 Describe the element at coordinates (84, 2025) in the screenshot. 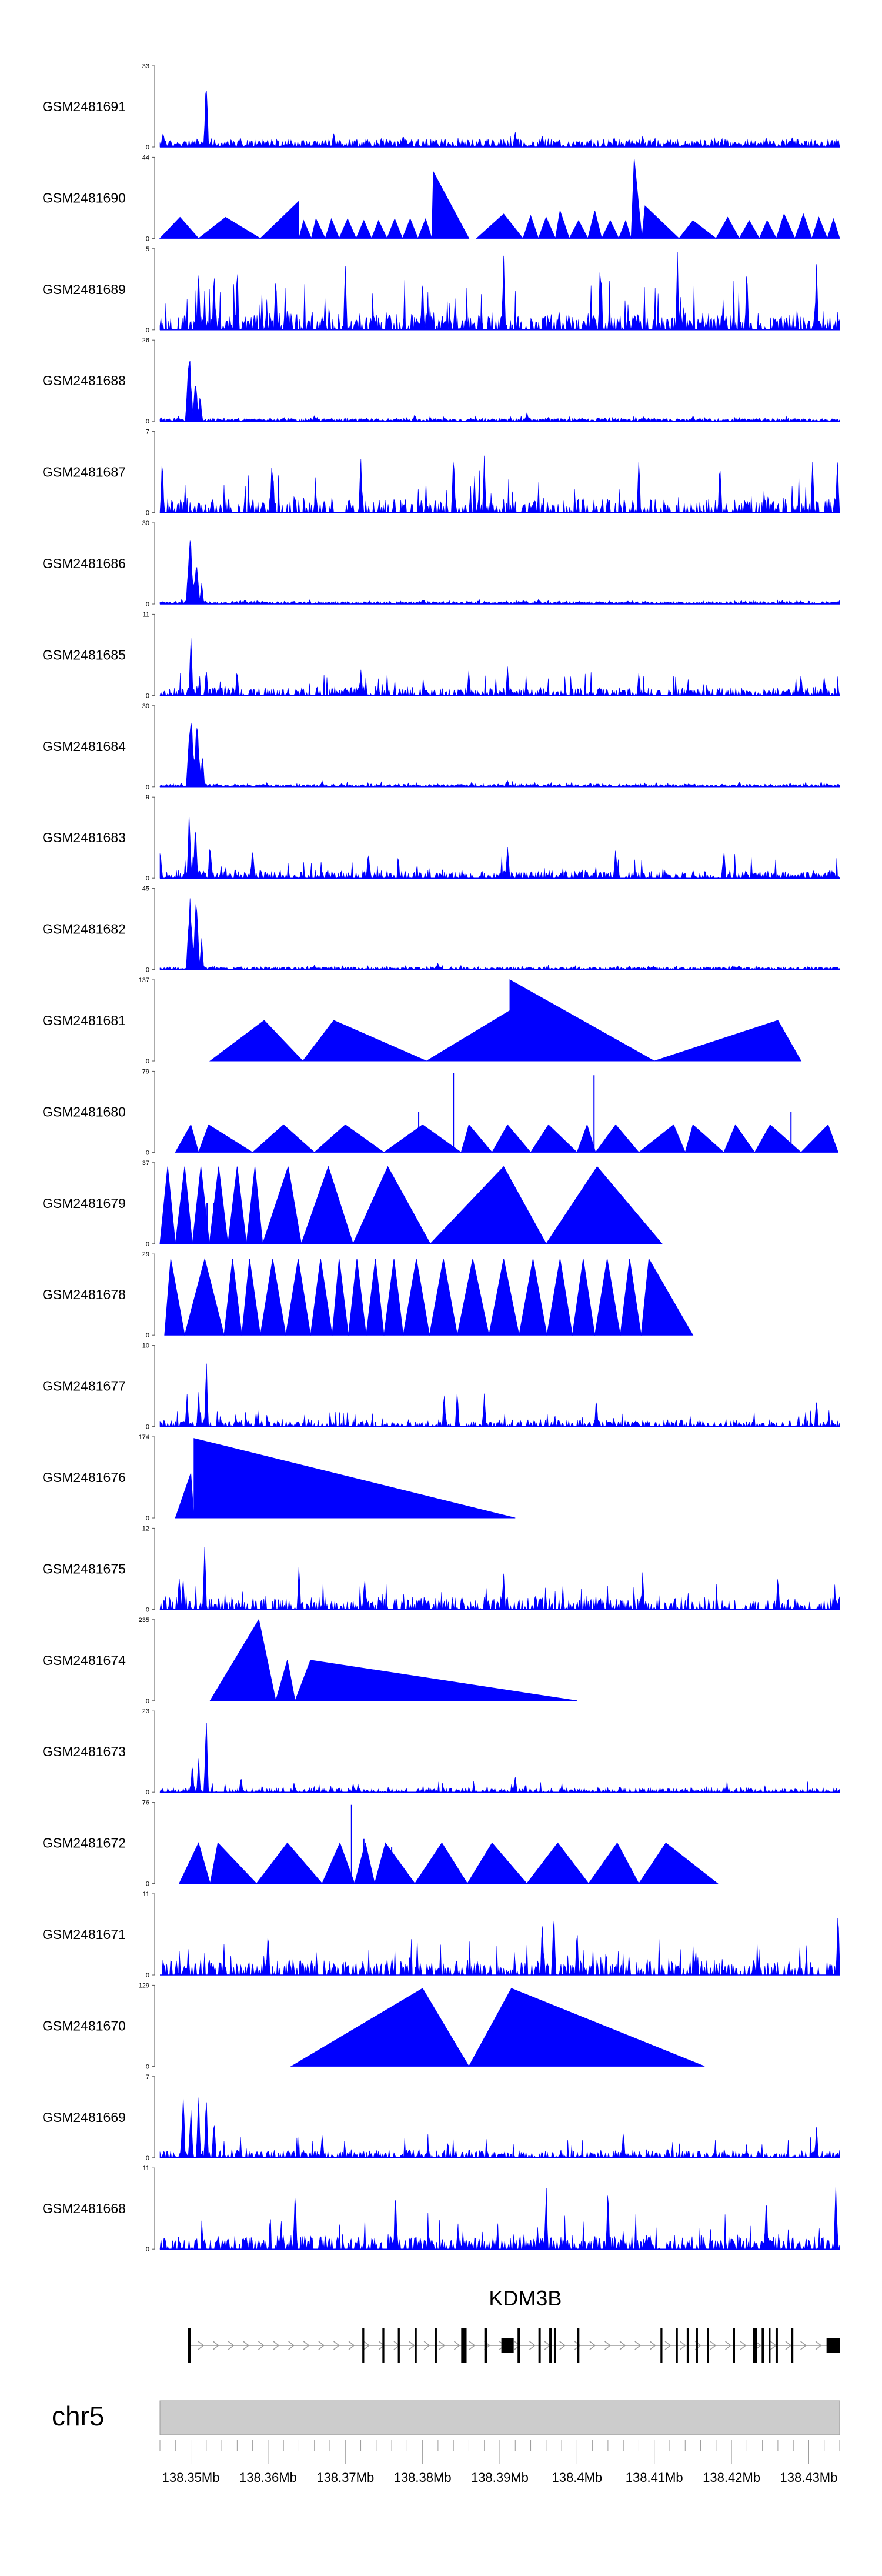

I see `track-label: GSM2481670` at that location.